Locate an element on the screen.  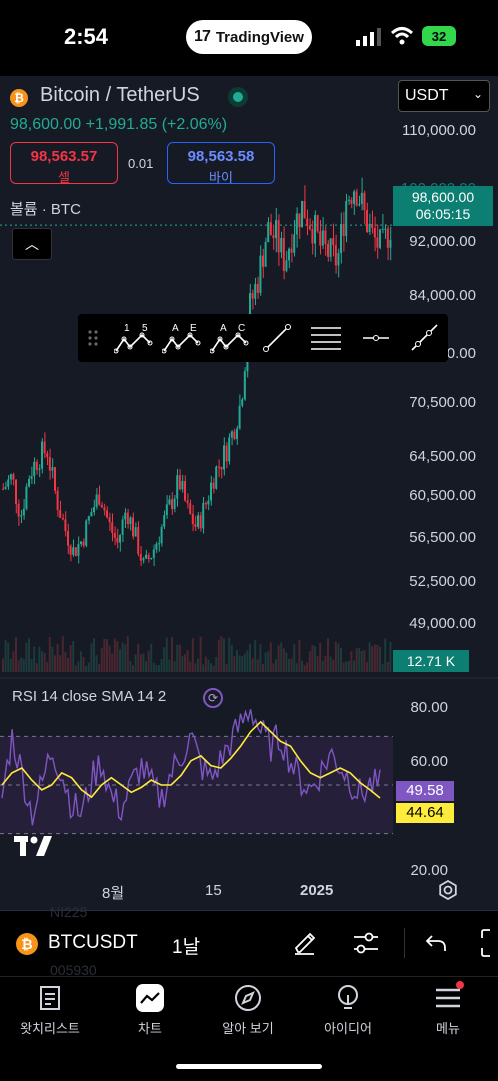
fullscreen-icon is located at coordinates (489, 943).